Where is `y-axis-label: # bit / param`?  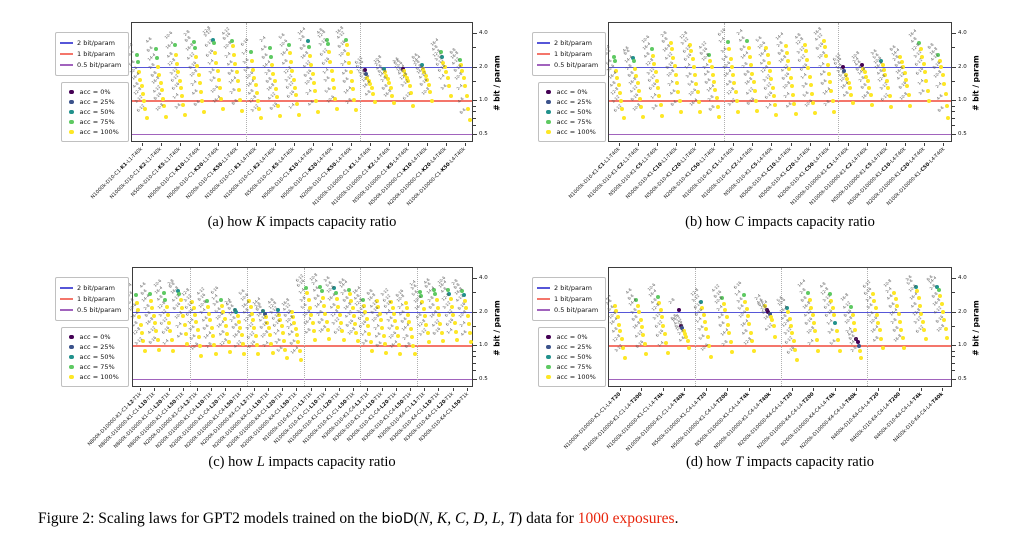 y-axis-label: # bit / param is located at coordinates (497, 328).